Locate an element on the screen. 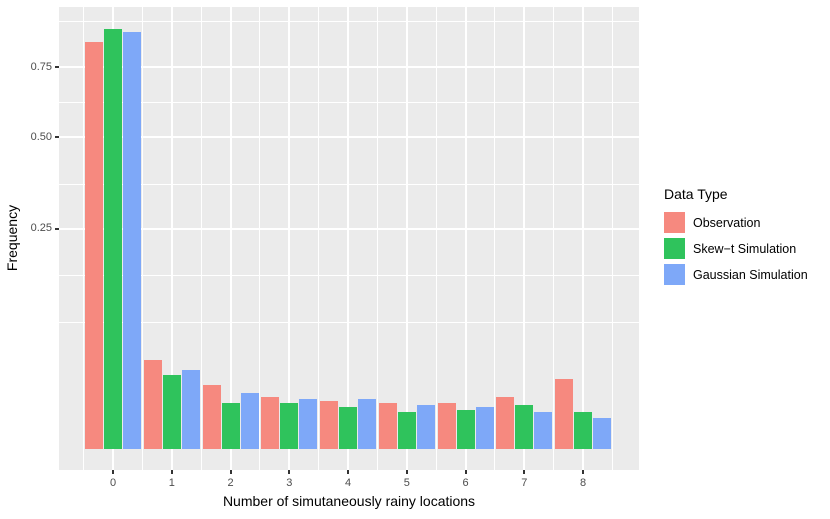 The width and height of the screenshot is (830, 519). bar-observation-x6 is located at coordinates (446, 425).